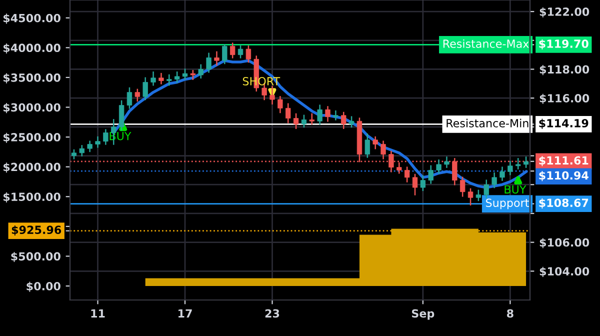 This screenshot has width=600, height=336. Describe the element at coordinates (565, 272) in the screenshot. I see `y-tick-label: $104.00` at that location.